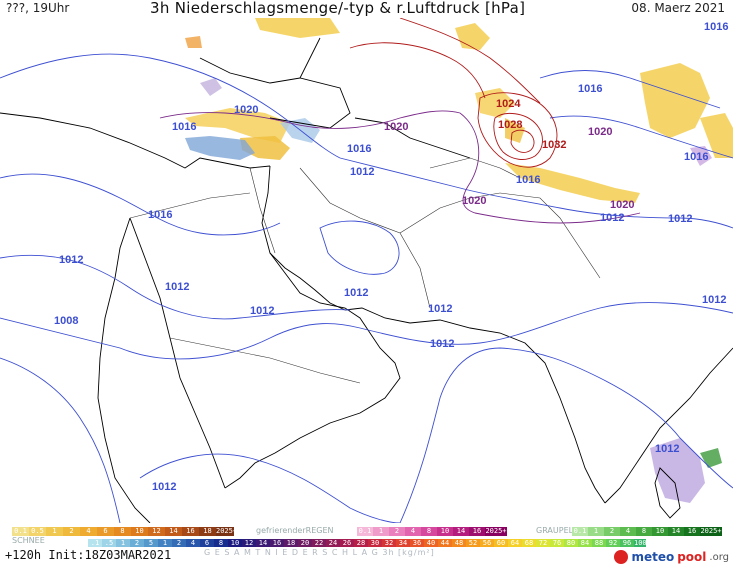 The width and height of the screenshot is (733, 566). I want to click on total-scale-cell: 44, so click(445, 543).